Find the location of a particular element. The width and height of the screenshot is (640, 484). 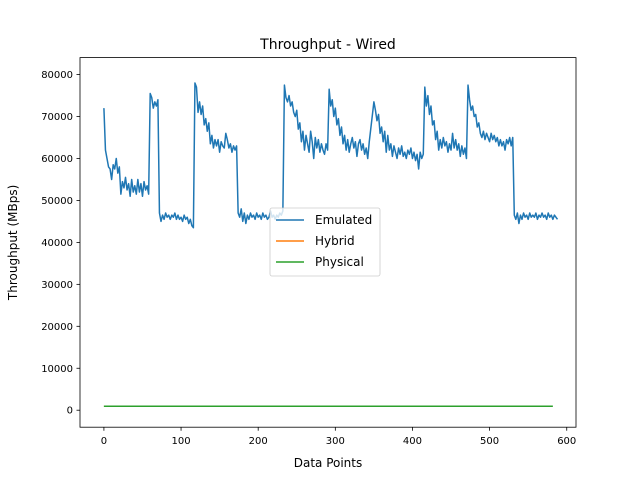

x-tick-label: 200 is located at coordinates (258, 441).